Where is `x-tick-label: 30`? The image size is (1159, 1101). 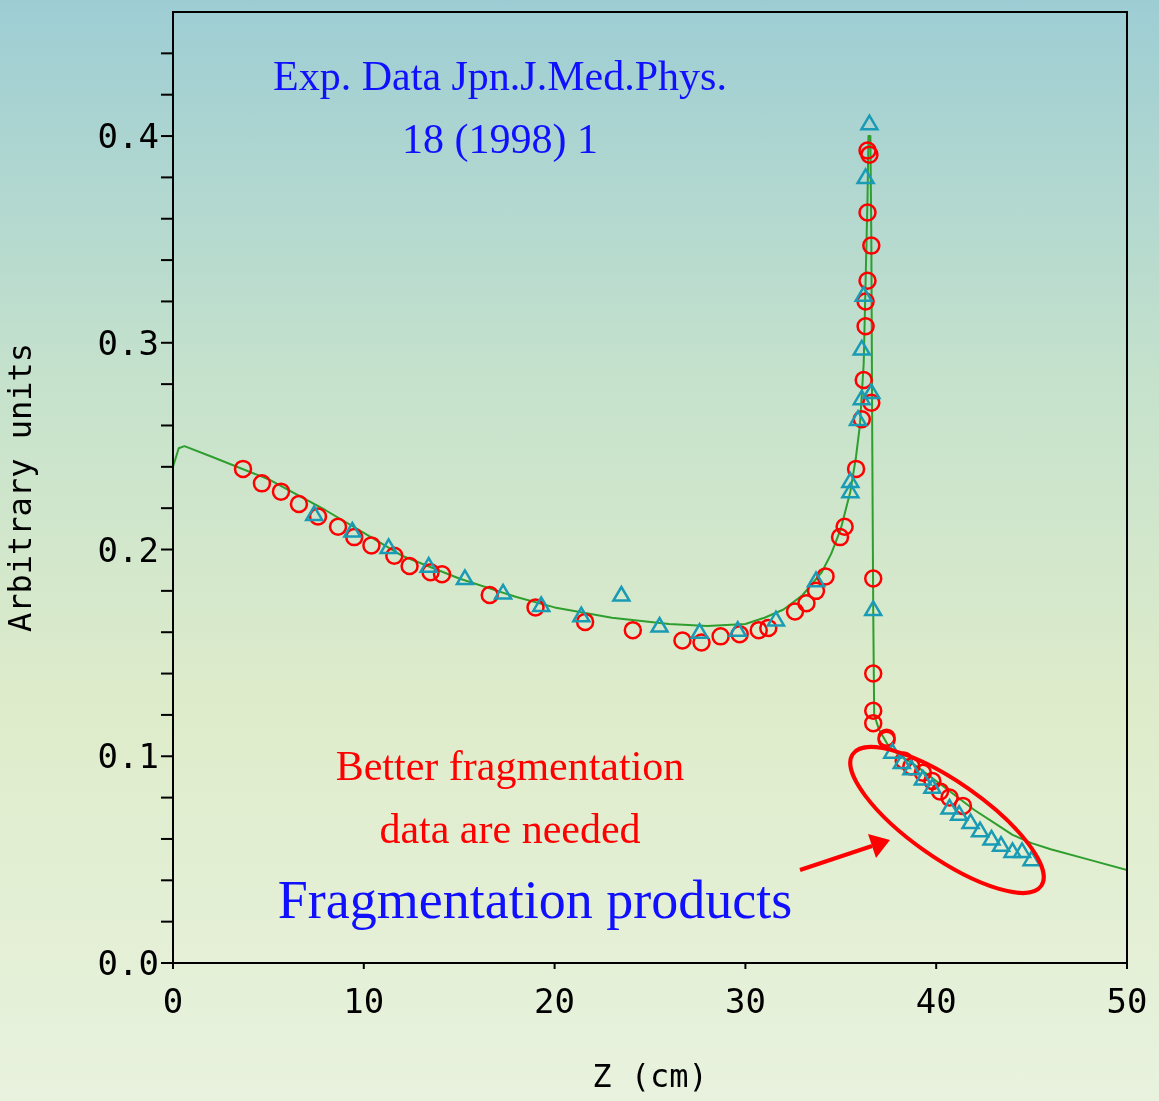 x-tick-label: 30 is located at coordinates (745, 1001).